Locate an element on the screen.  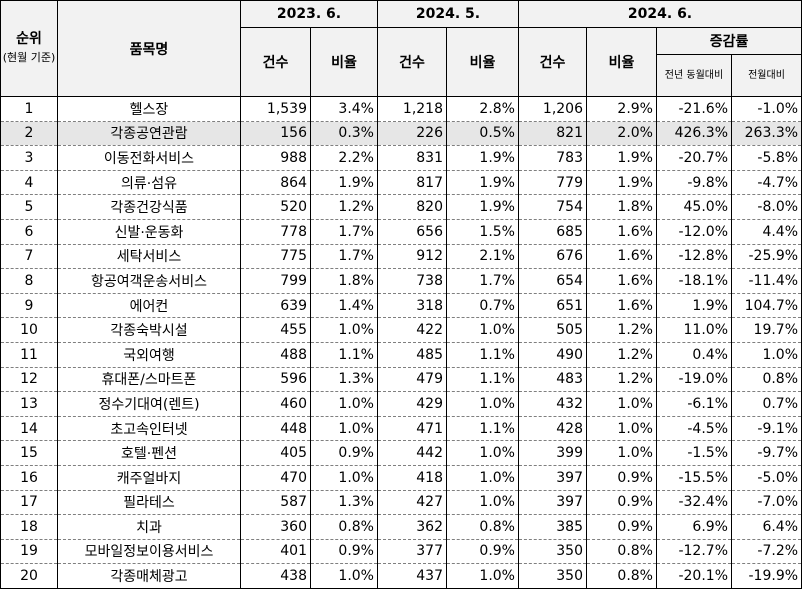
rank-cell: 2 is located at coordinates (29, 134).